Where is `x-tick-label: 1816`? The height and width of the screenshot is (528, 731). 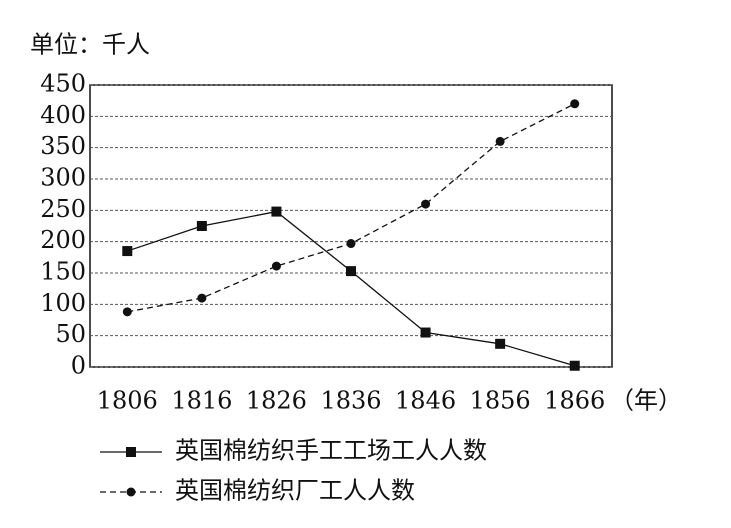
x-tick-label: 1816 is located at coordinates (201, 401).